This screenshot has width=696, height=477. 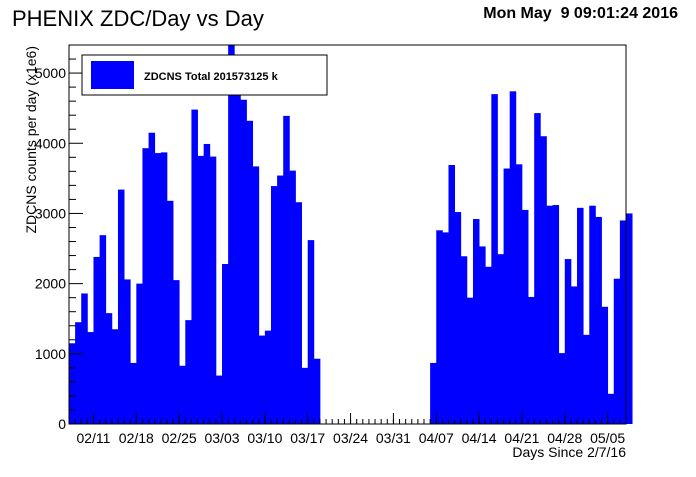 What do you see at coordinates (569, 452) in the screenshot?
I see `x-axis-label: Days Since 2/7/16` at bounding box center [569, 452].